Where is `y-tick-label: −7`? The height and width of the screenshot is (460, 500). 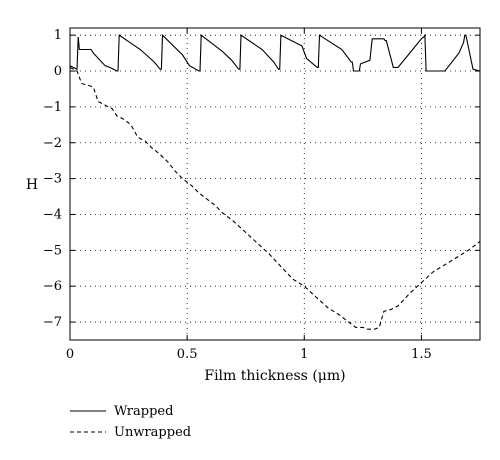 y-tick-label: −7 is located at coordinates (52, 322).